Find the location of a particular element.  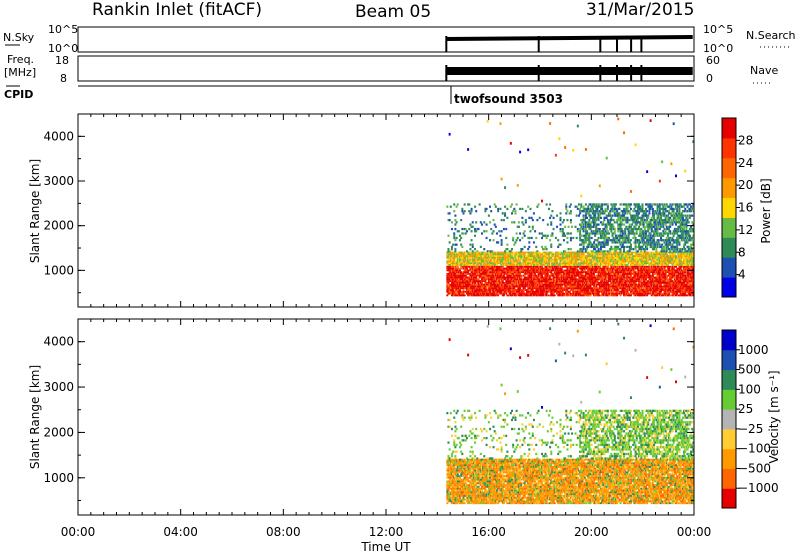

freq-tick-top: 18 is located at coordinates (62, 60).